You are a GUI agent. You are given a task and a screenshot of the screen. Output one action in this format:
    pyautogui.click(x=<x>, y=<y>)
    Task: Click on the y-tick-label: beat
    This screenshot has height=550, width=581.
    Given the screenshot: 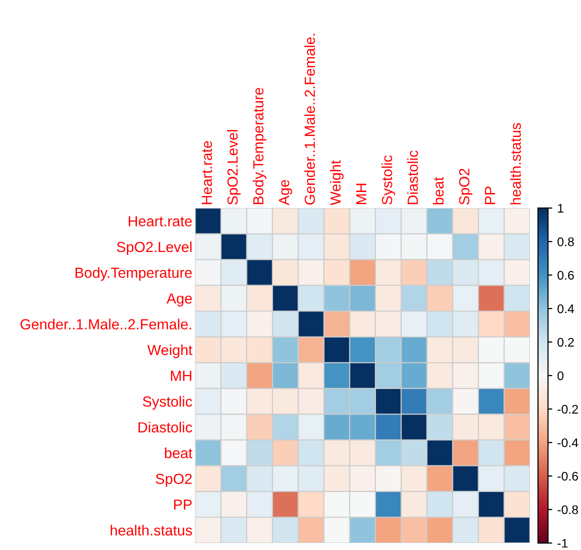 What is the action you would take?
    pyautogui.click(x=178, y=453)
    